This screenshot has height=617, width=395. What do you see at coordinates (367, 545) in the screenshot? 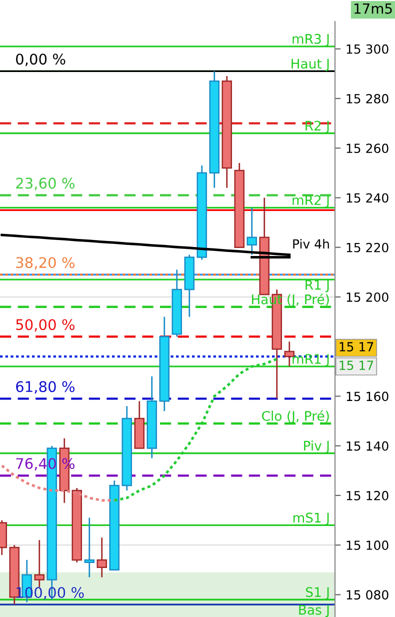
I see `y-tick-label: 15 100` at bounding box center [367, 545].